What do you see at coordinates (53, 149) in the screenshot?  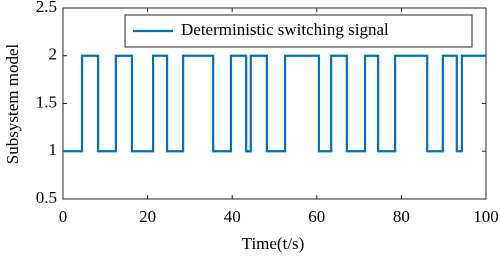 I see `y-tick-label: 1` at bounding box center [53, 149].